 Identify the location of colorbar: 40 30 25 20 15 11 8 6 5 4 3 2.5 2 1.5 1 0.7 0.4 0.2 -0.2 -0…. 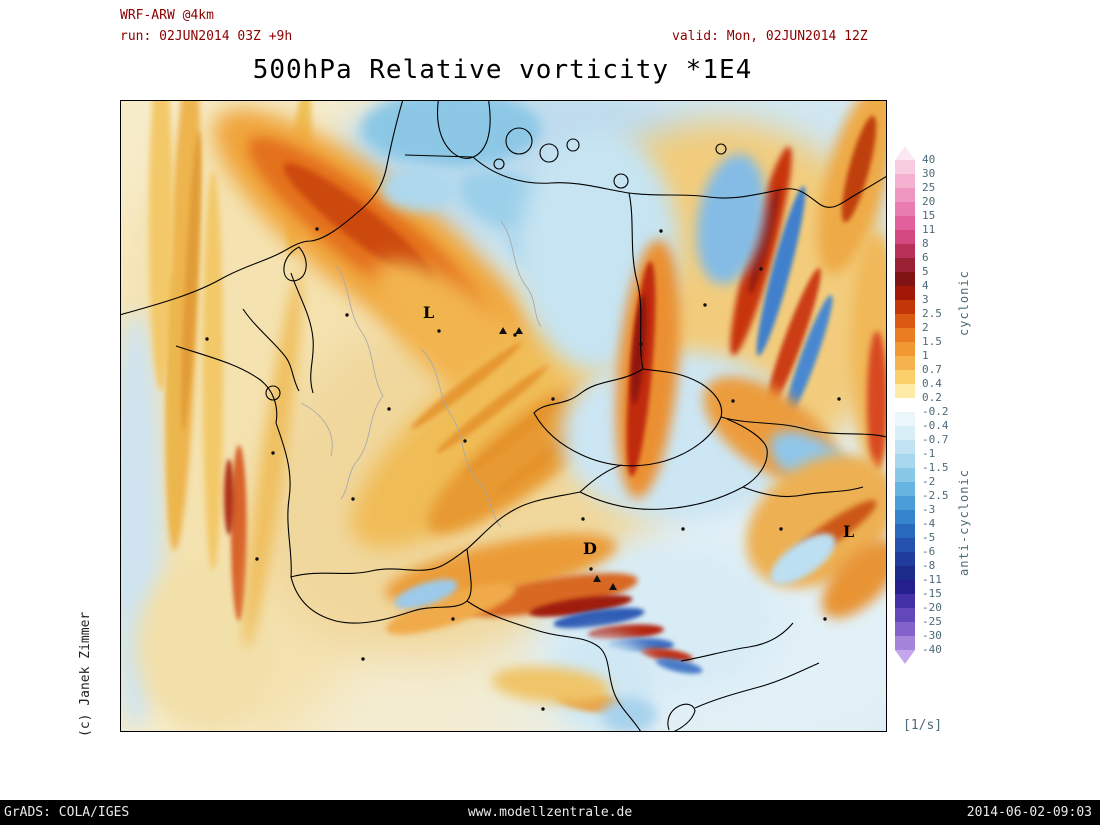
(950, 406).